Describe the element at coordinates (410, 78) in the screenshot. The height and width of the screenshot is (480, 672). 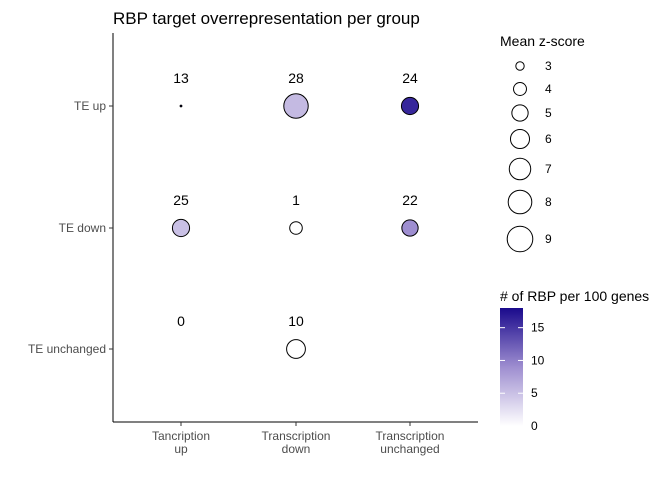
I see `count-label: 24` at that location.